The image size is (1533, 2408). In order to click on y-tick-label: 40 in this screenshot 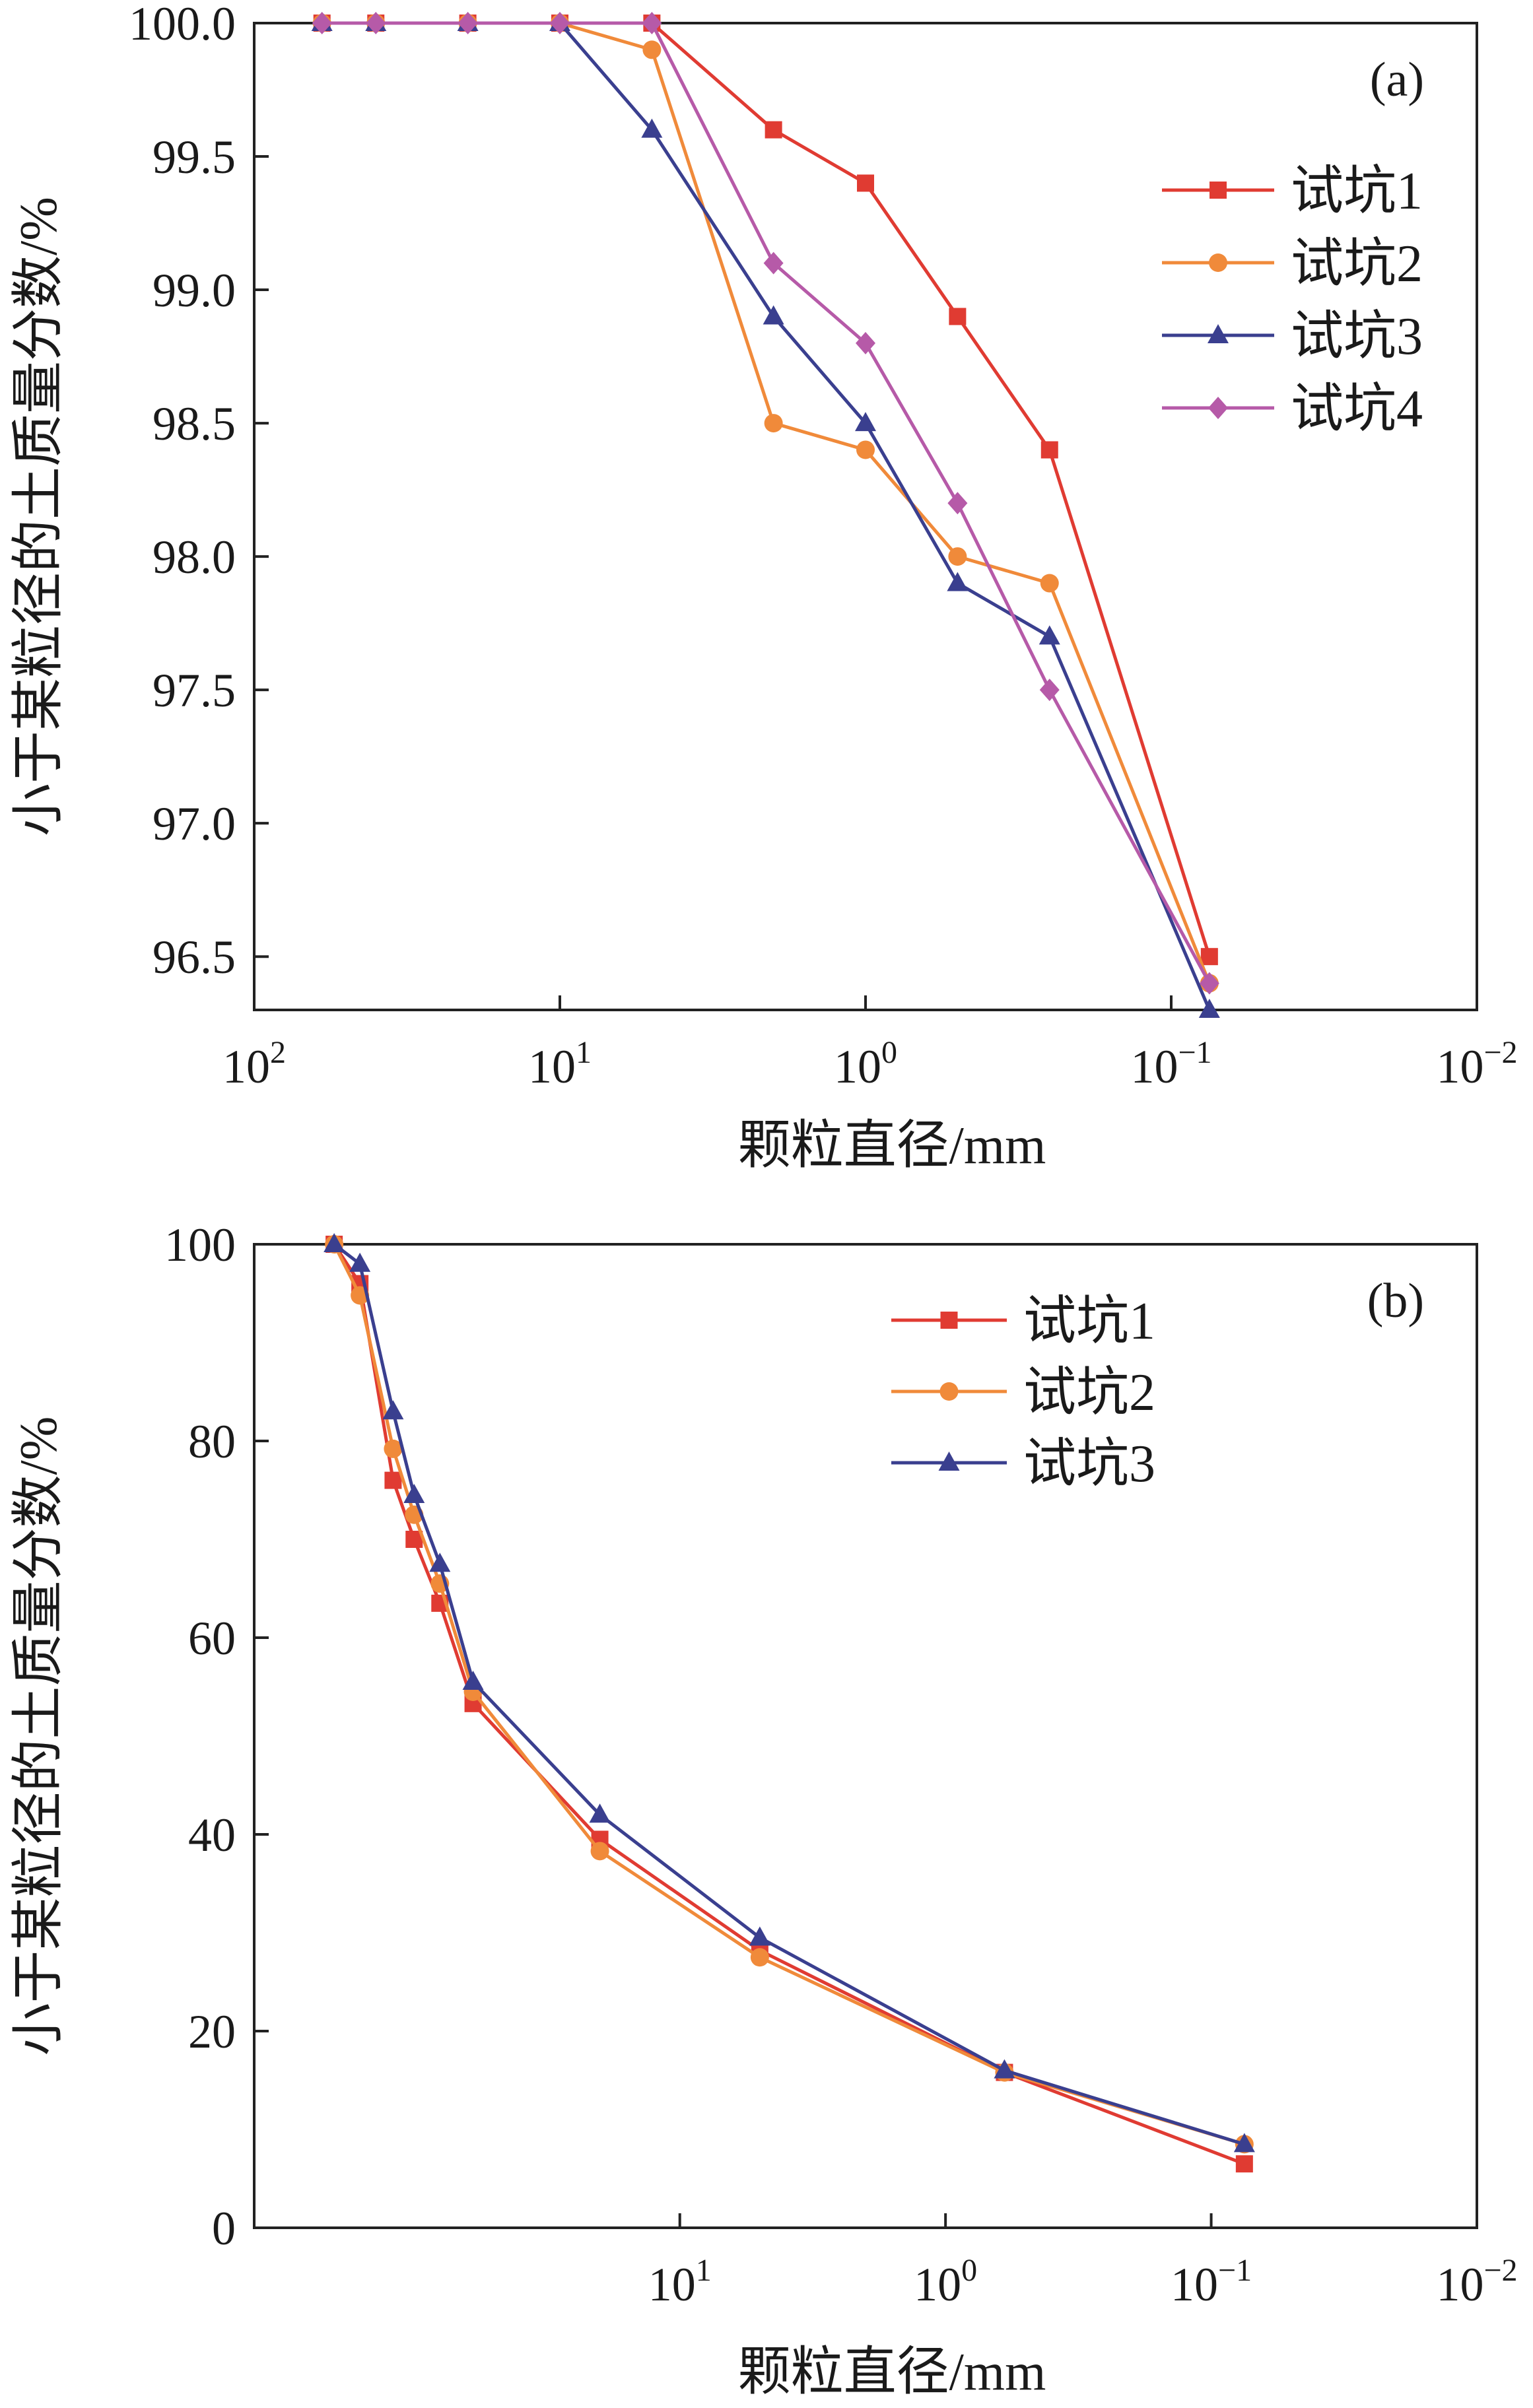, I will do `click(212, 1835)`.